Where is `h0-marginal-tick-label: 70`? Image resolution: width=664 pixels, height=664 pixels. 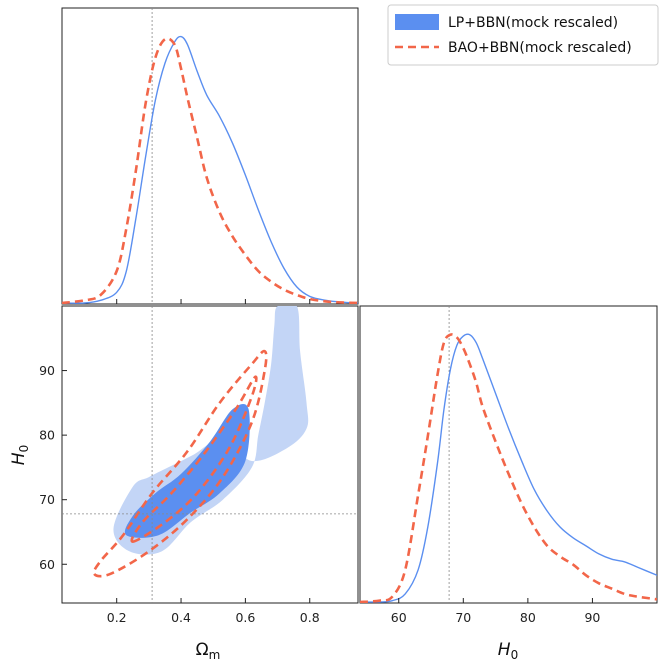 h0-marginal-tick-label: 70 is located at coordinates (463, 617).